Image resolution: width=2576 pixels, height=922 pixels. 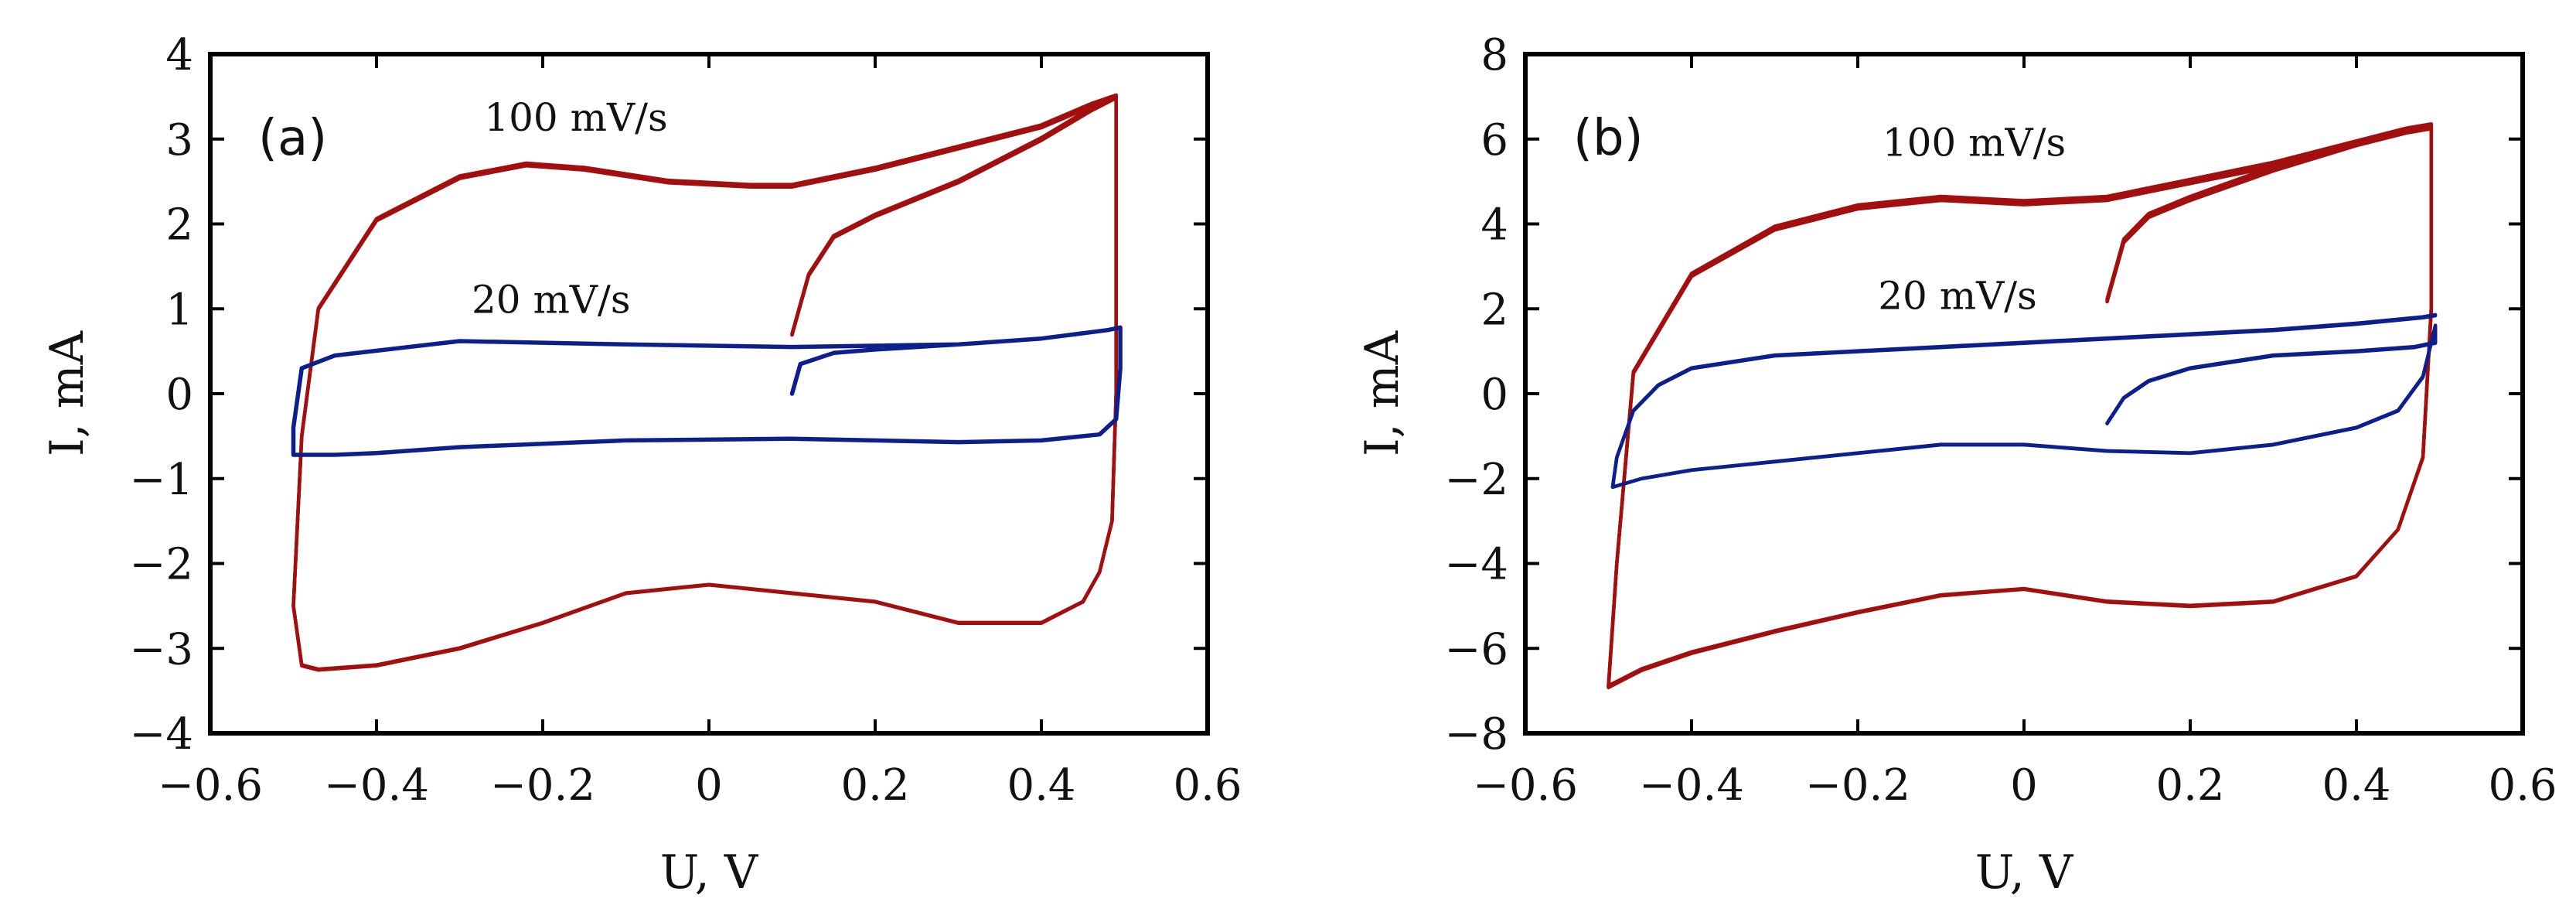 What do you see at coordinates (161, 649) in the screenshot?
I see `y-tick-label: −3` at bounding box center [161, 649].